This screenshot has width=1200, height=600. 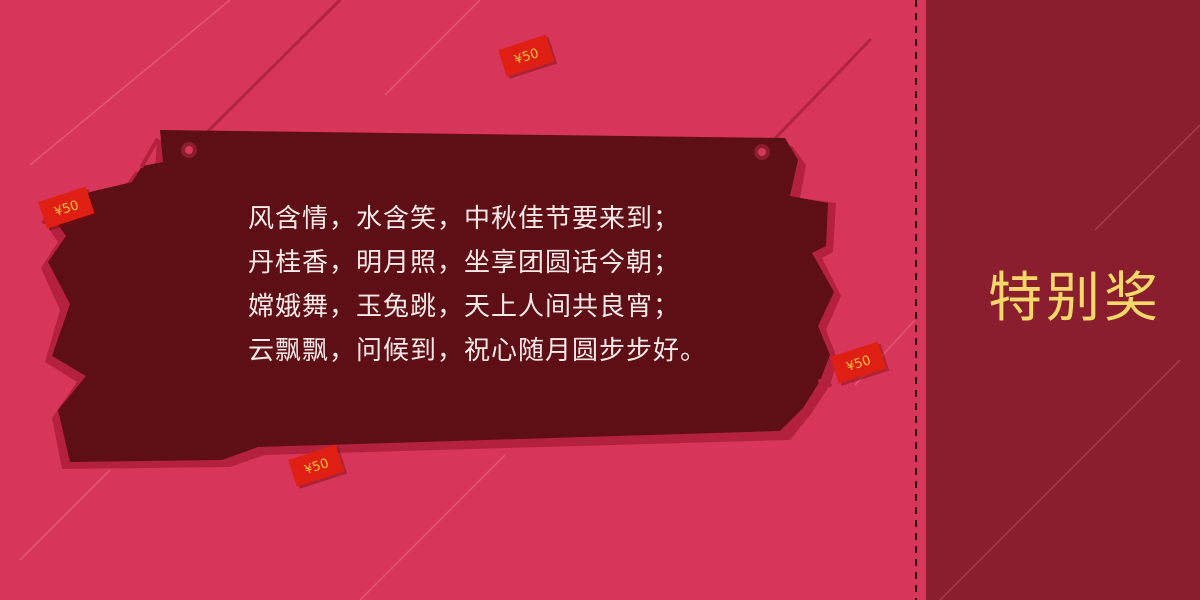 I want to click on board-nail-right, so click(x=762, y=152).